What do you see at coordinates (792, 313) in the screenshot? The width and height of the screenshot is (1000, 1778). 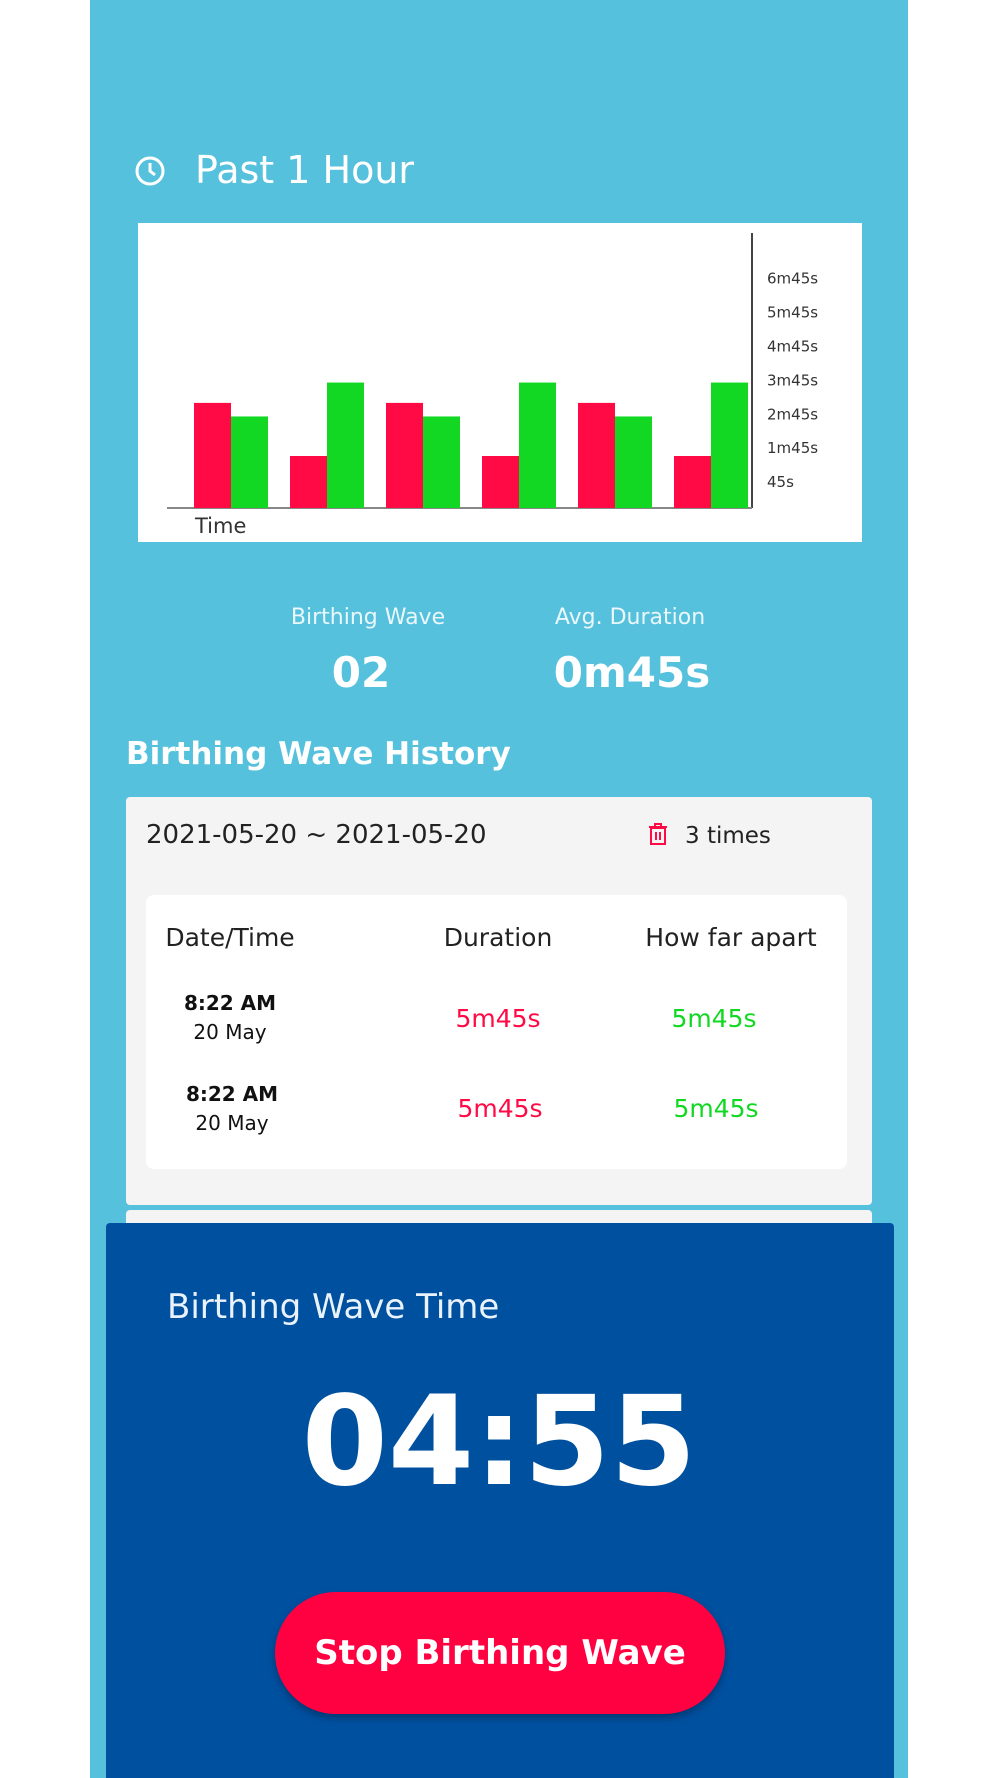 I see `y-tick-label: 5m45s` at bounding box center [792, 313].